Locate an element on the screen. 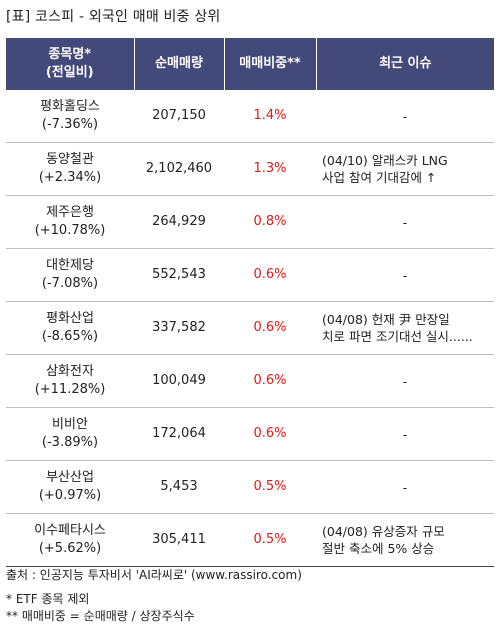 The image size is (500, 630). trade-ratio: 1.4% is located at coordinates (270, 116).